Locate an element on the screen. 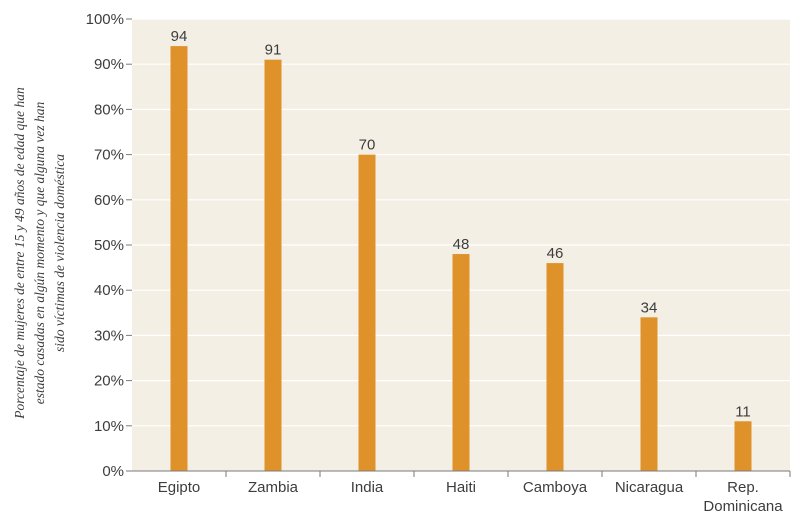 This screenshot has height=513, width=791. x-tick-label: Nicaragua is located at coordinates (649, 487).